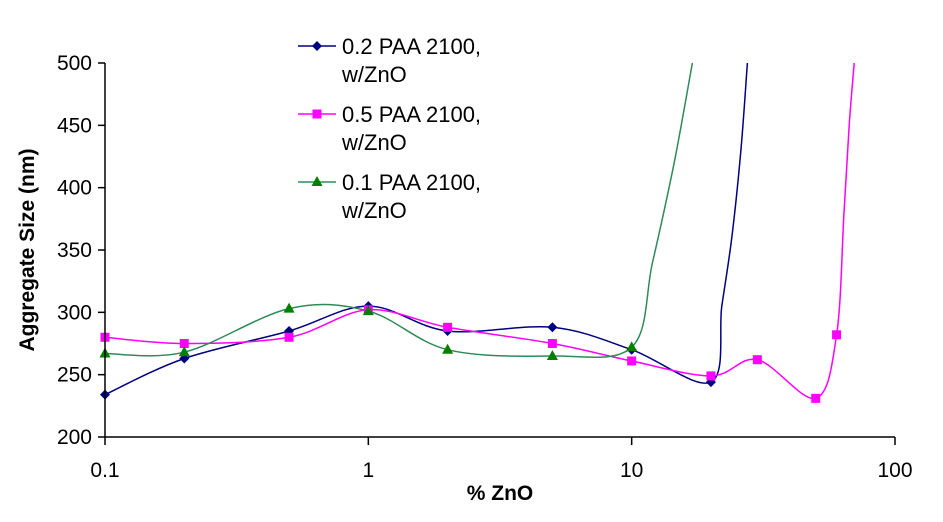  I want to click on legend-item: 0.2 PAA 2100, w/ZnO, so click(389, 60).